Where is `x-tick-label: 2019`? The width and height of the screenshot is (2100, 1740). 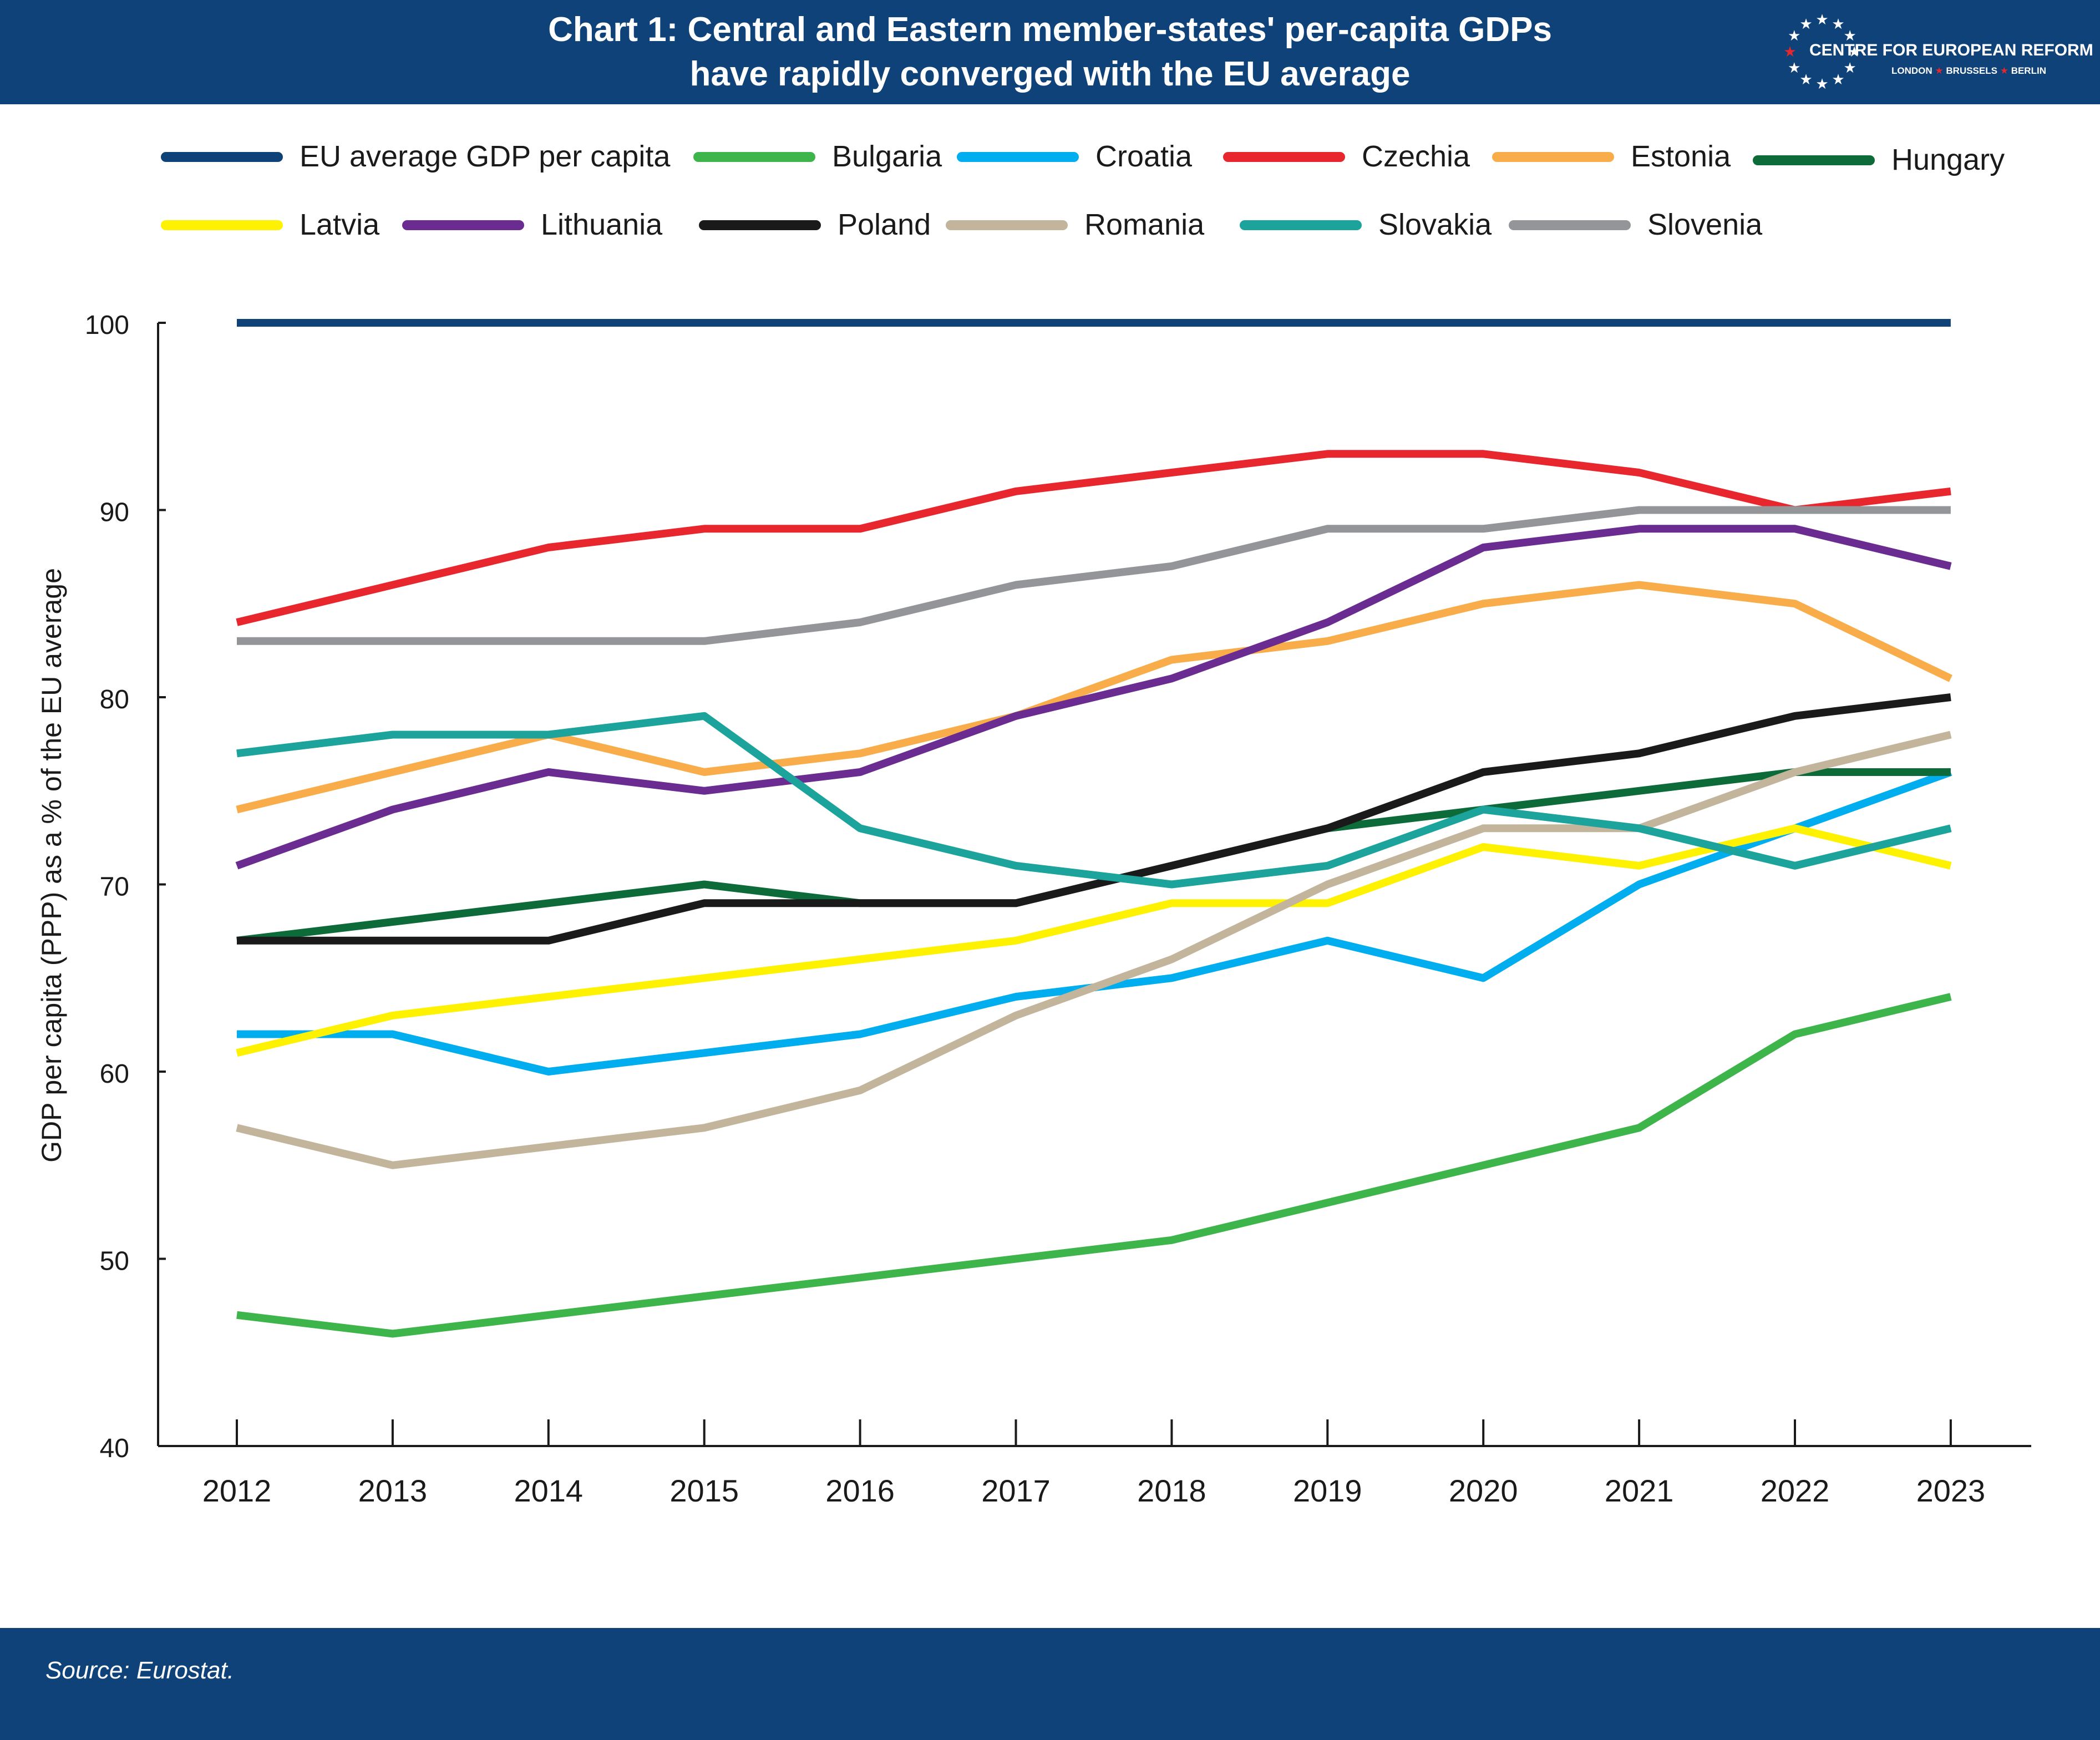 x-tick-label: 2019 is located at coordinates (1328, 1490).